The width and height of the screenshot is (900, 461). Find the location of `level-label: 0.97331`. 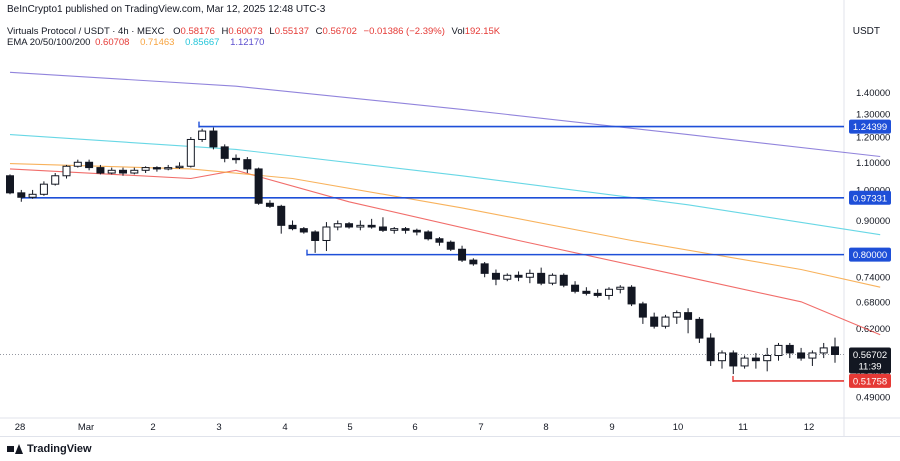

level-label: 0.97331 is located at coordinates (870, 198).